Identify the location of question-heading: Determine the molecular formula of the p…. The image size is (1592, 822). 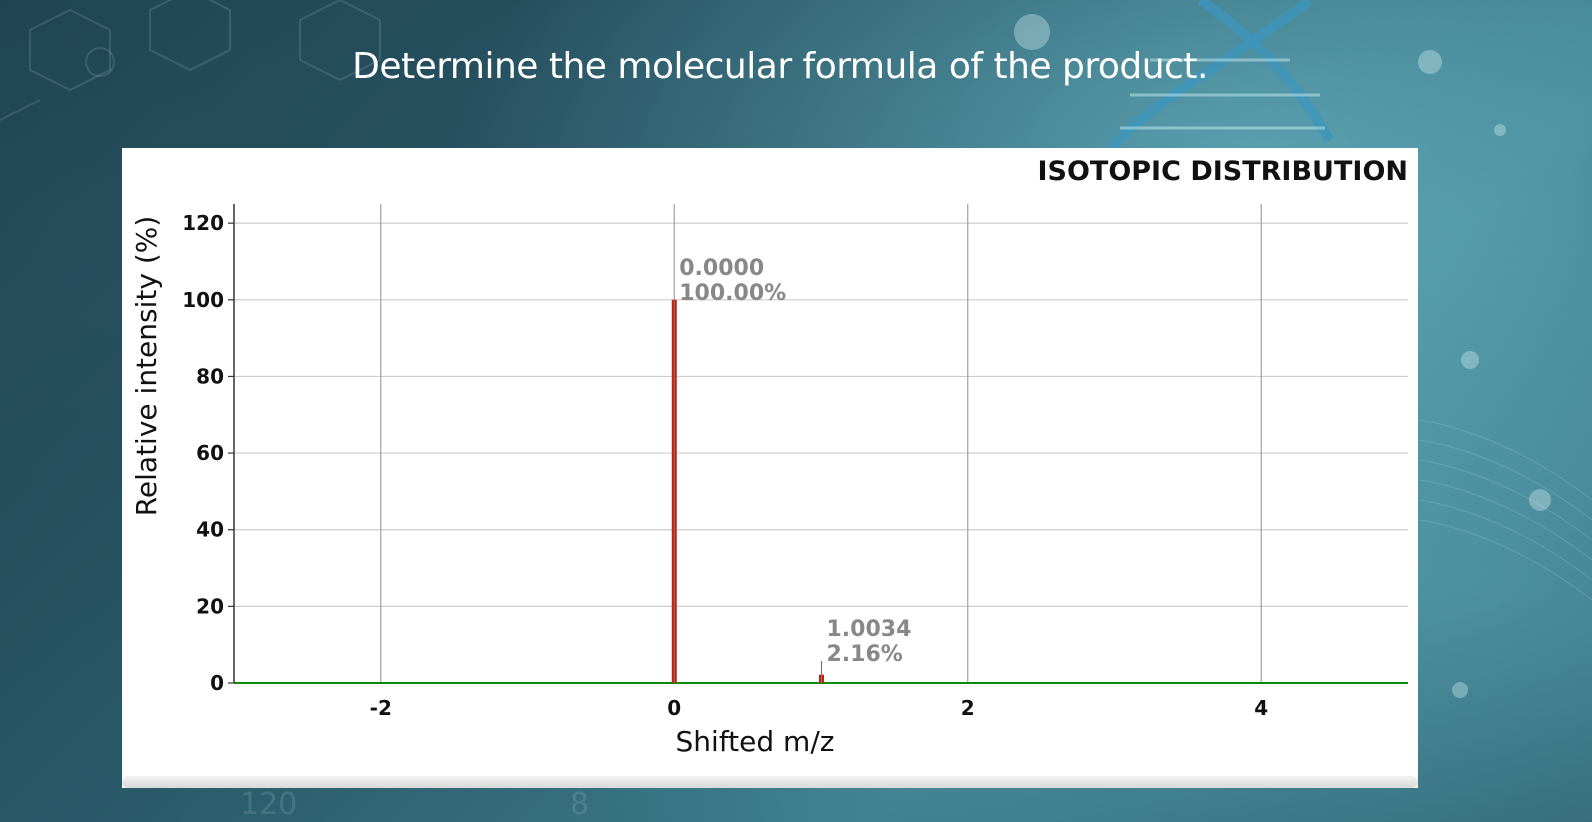
(780, 66).